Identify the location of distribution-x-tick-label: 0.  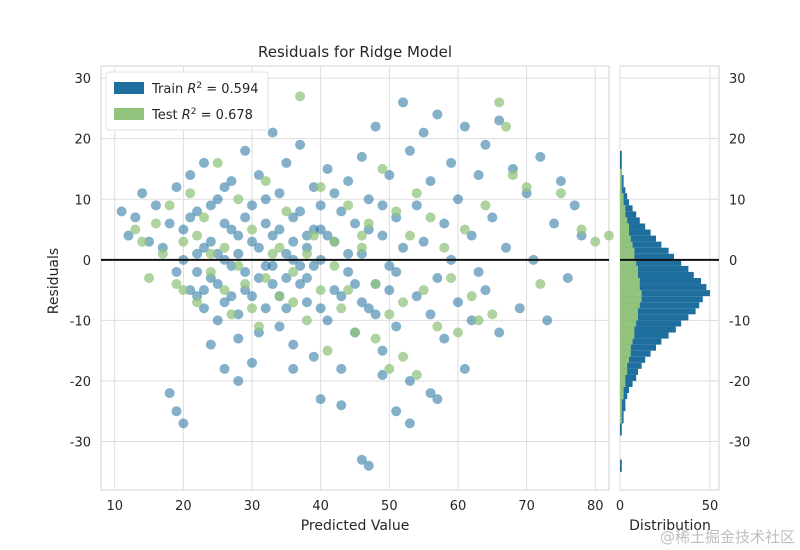
(620, 506).